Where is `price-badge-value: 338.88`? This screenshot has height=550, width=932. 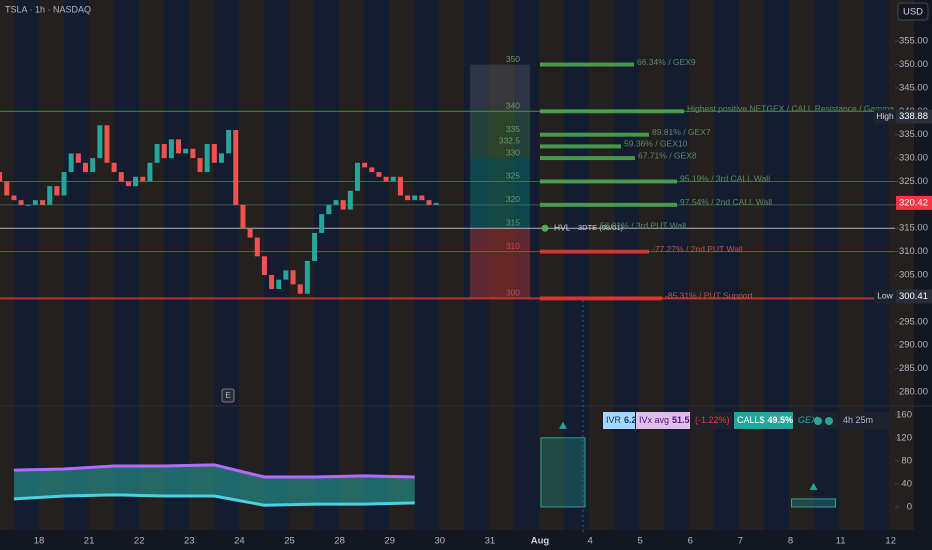 price-badge-value: 338.88 is located at coordinates (913, 116).